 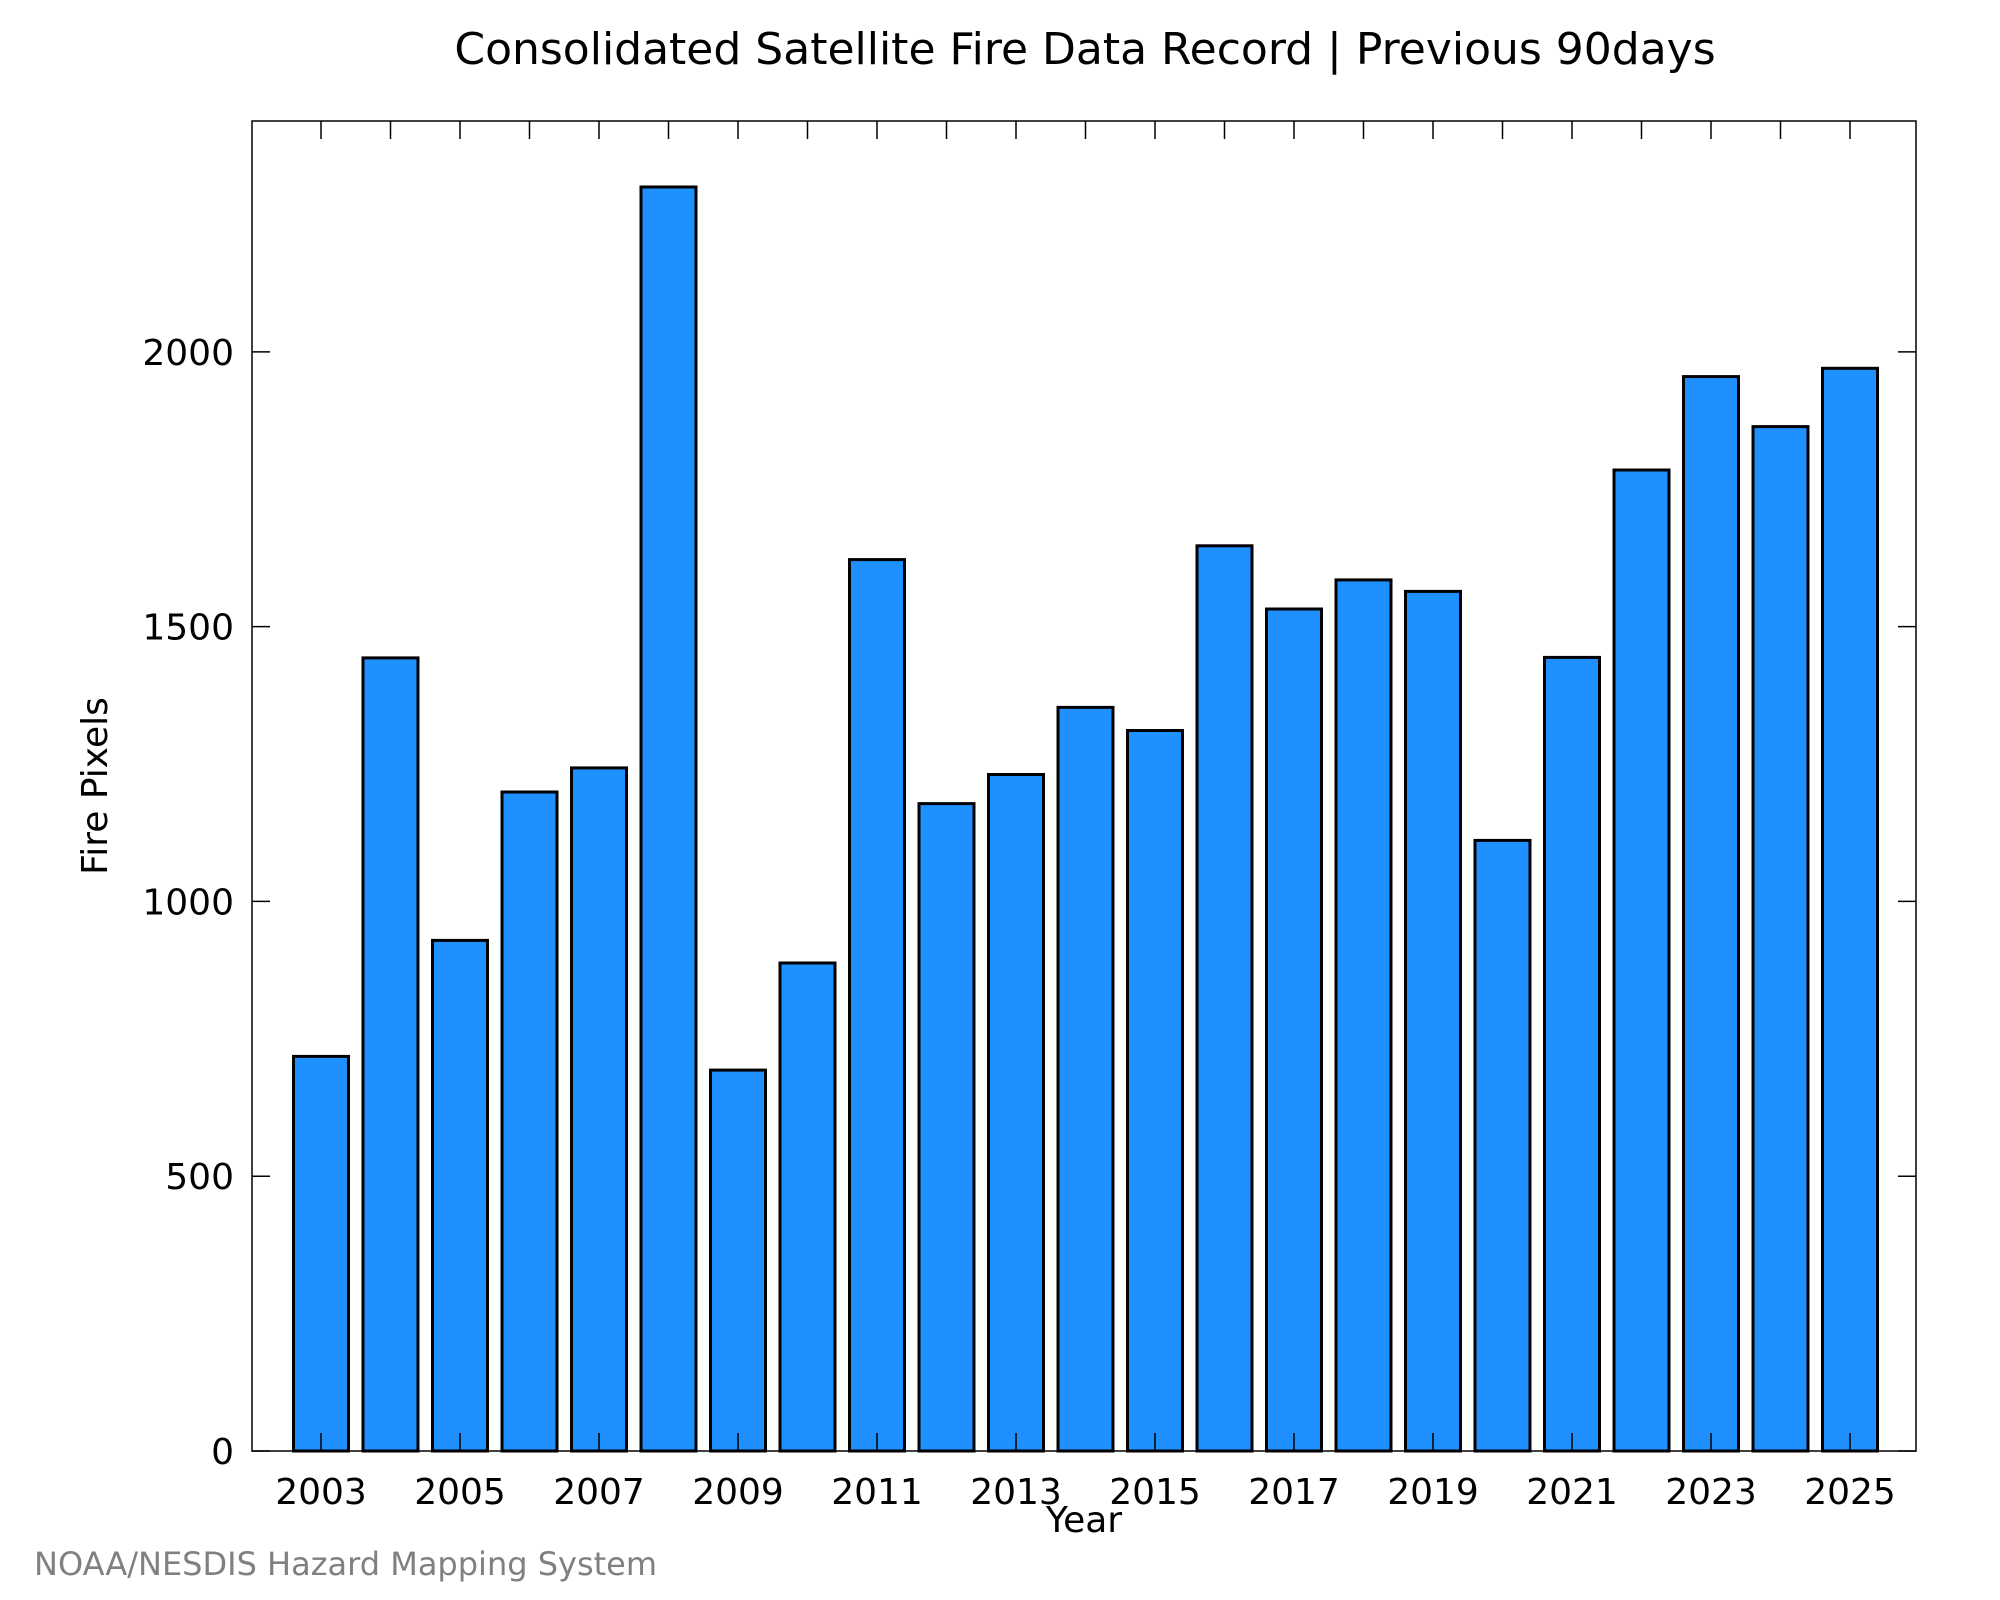 What do you see at coordinates (1641, 960) in the screenshot?
I see `bar-2022` at bounding box center [1641, 960].